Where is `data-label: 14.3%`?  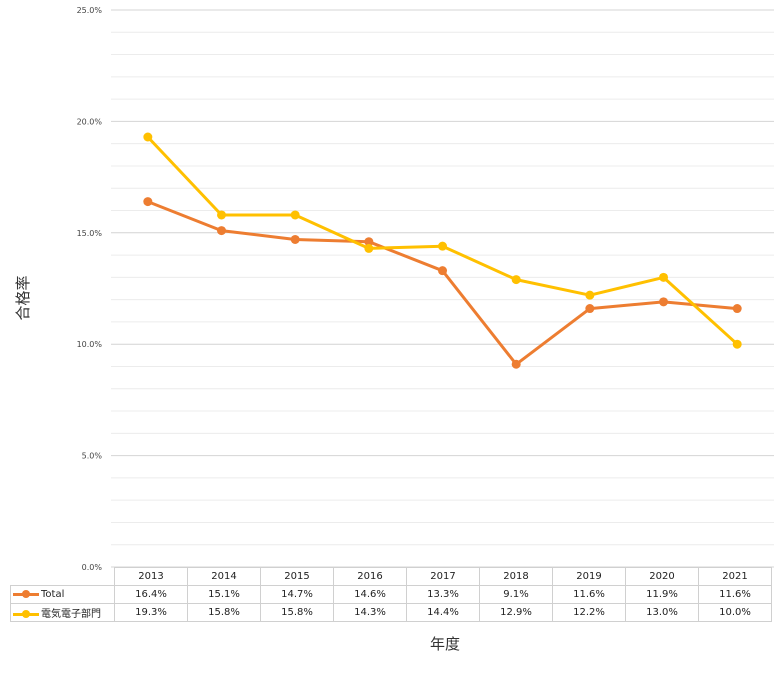 data-label: 14.3% is located at coordinates (370, 612).